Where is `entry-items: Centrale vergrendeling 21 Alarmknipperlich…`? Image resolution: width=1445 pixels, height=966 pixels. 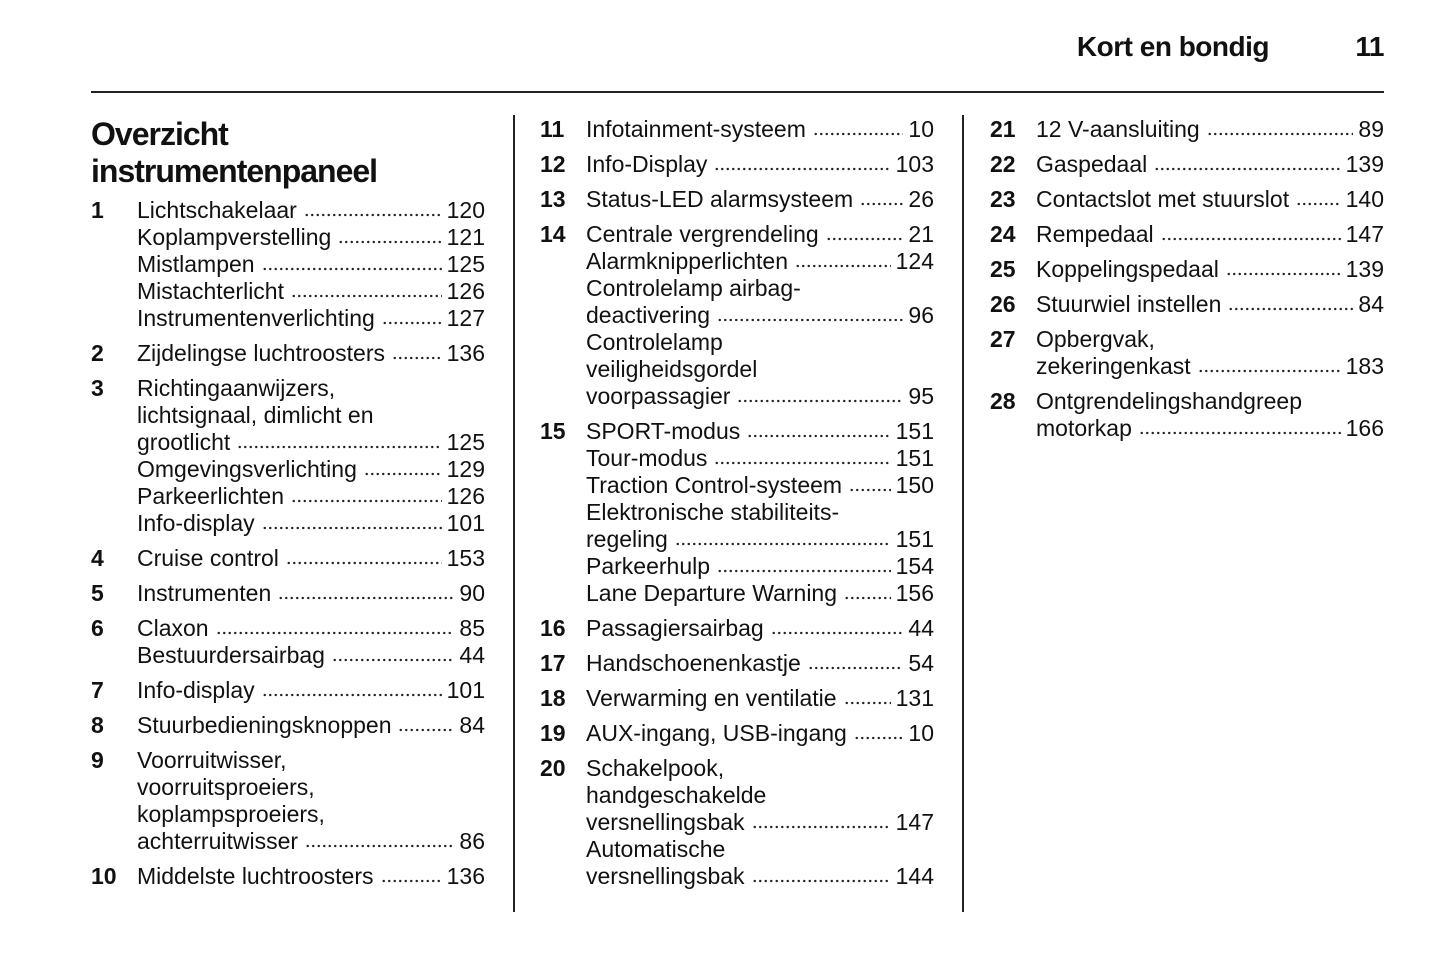
entry-items: Centrale vergrendeling 21 Alarmknipperlich… is located at coordinates (760, 315).